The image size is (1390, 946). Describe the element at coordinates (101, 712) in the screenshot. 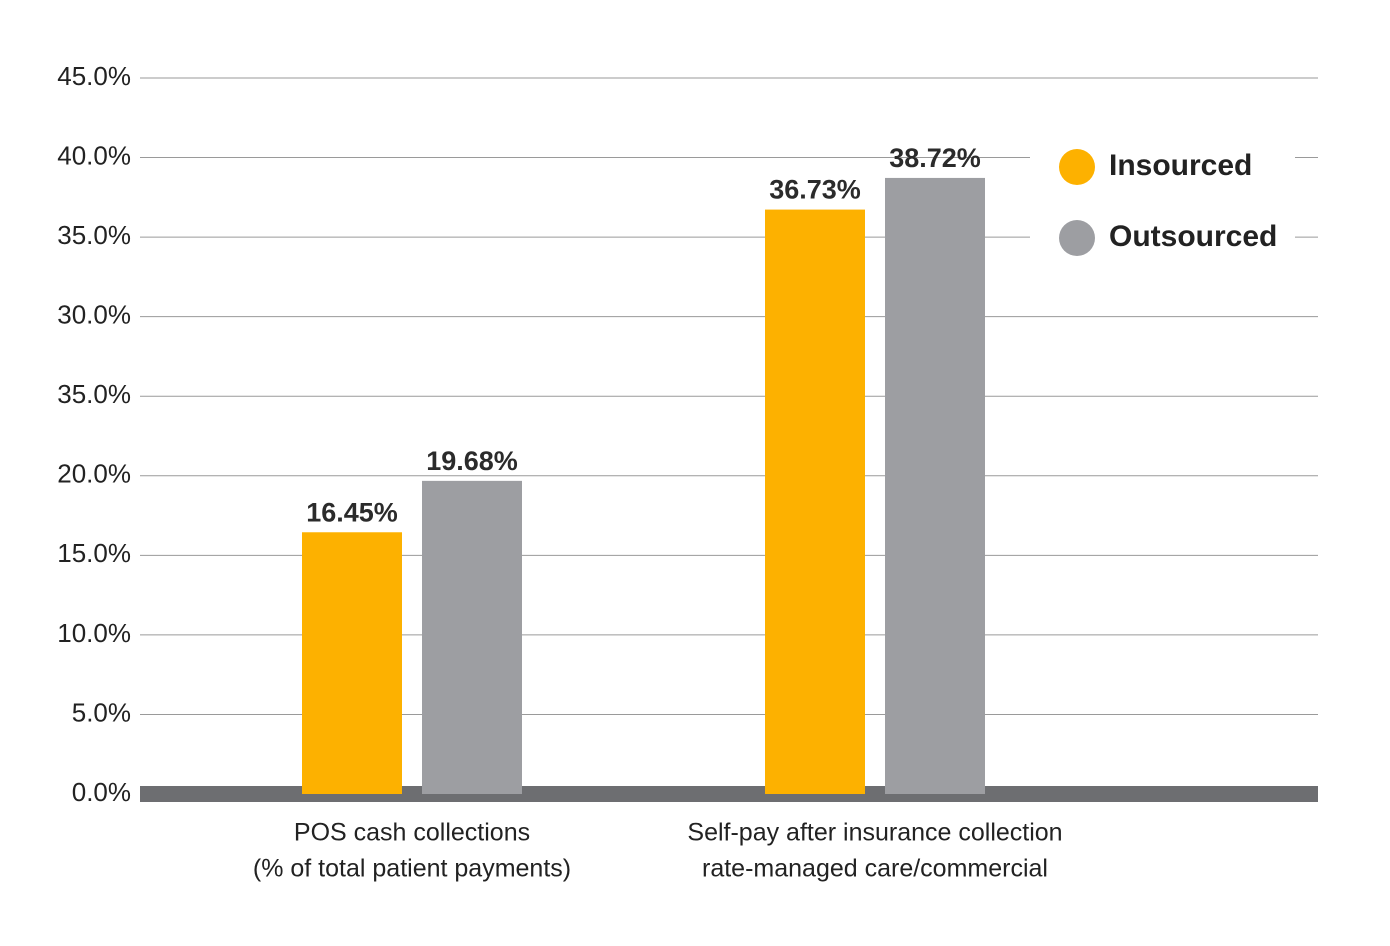

I see `y-tick-label: 5.0%` at that location.